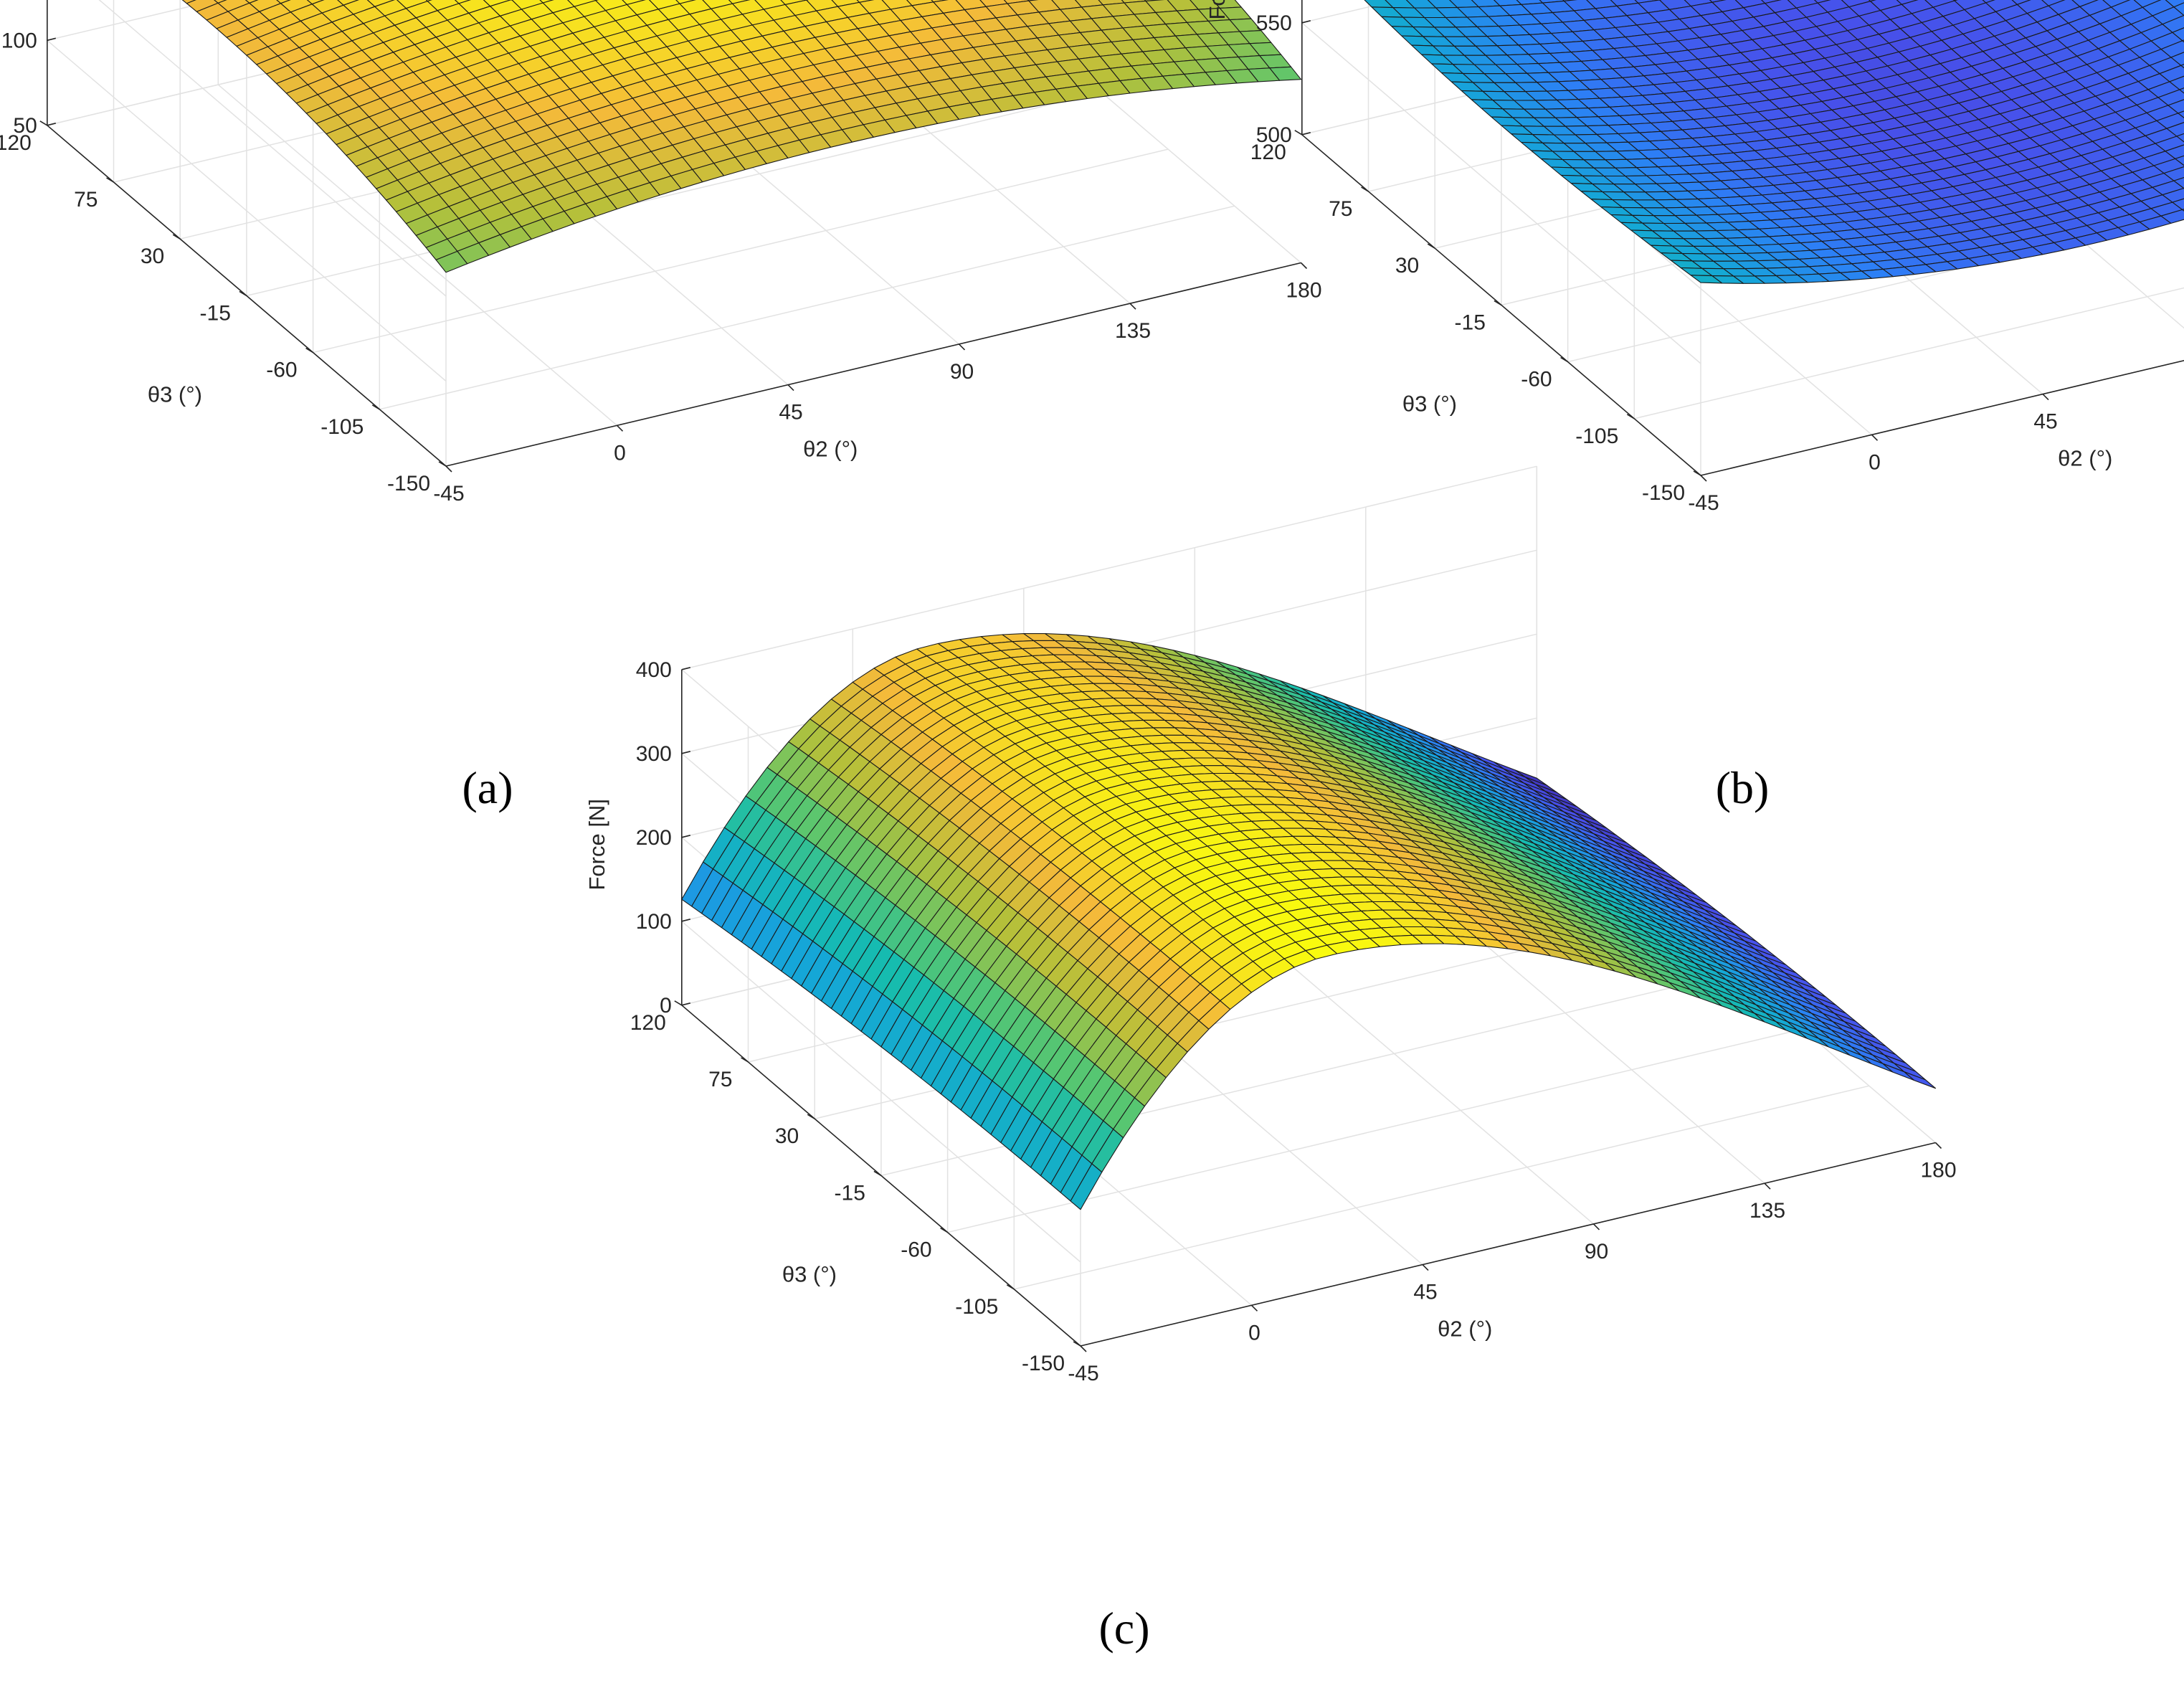  Describe the element at coordinates (1767, 1211) in the screenshot. I see `x-tick-label: 135` at that location.